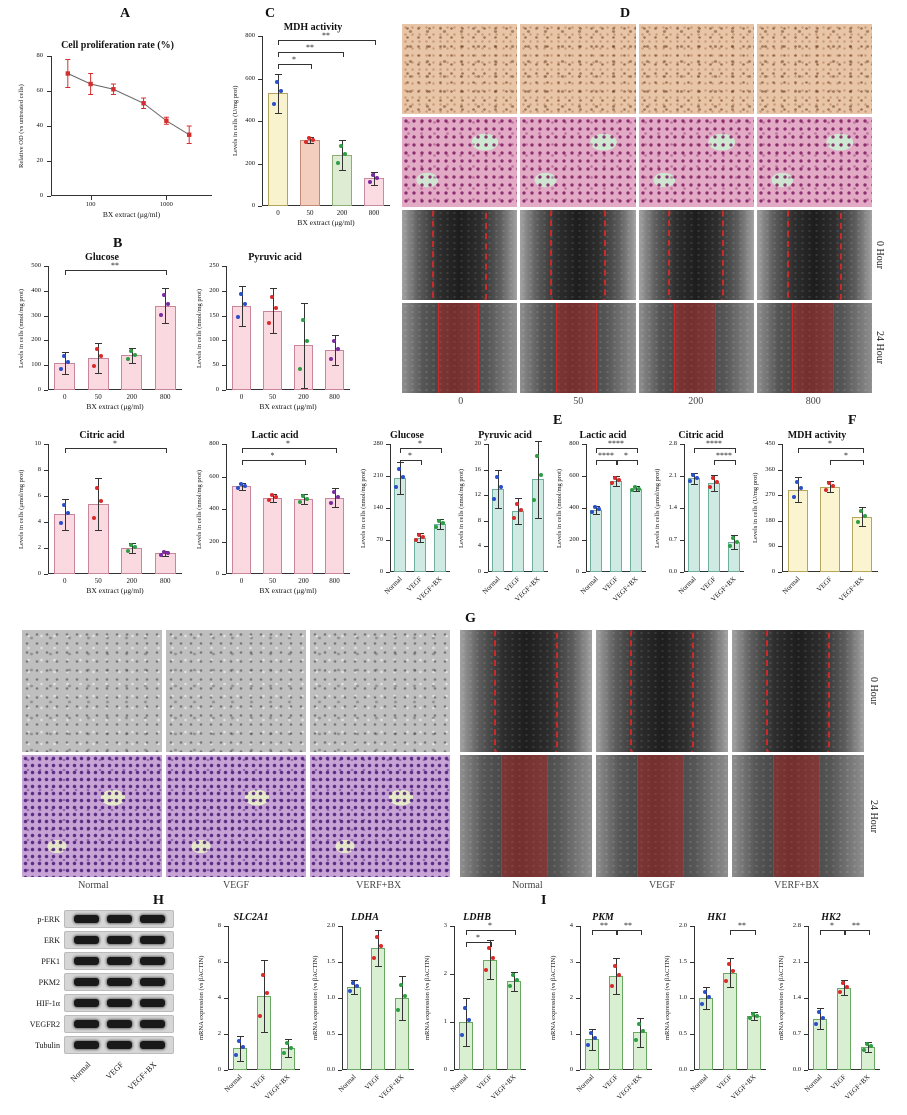  I want to click on y-axis-label: Levels in cells (nmol/mg prot), so click(363, 508).